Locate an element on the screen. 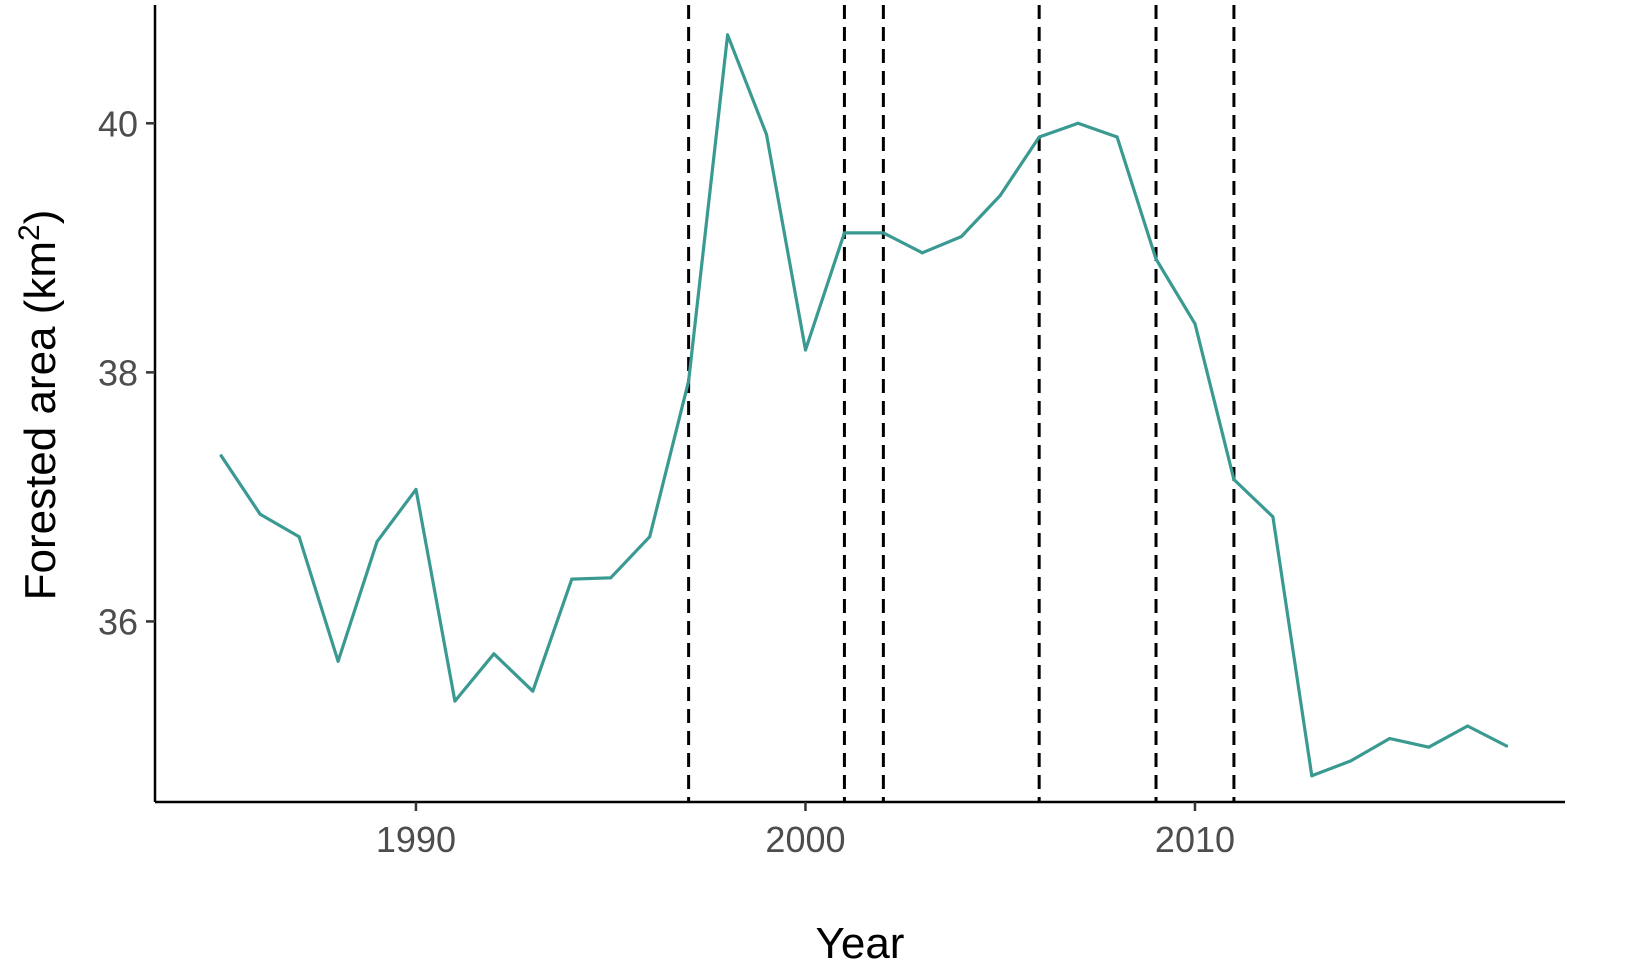 The image size is (1650, 963). x-axis-title: Year is located at coordinates (860, 941).